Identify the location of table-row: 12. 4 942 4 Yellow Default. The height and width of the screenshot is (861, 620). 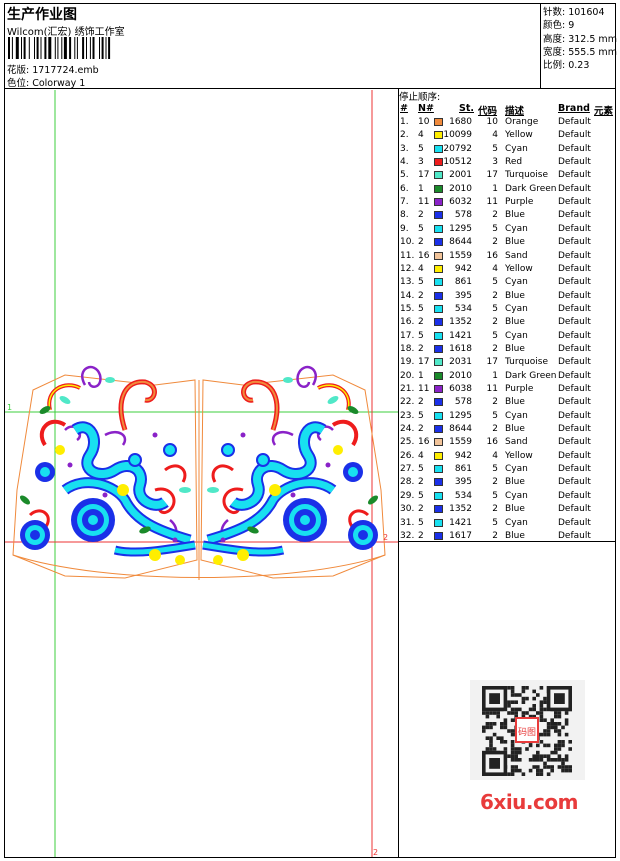
(310, 270).